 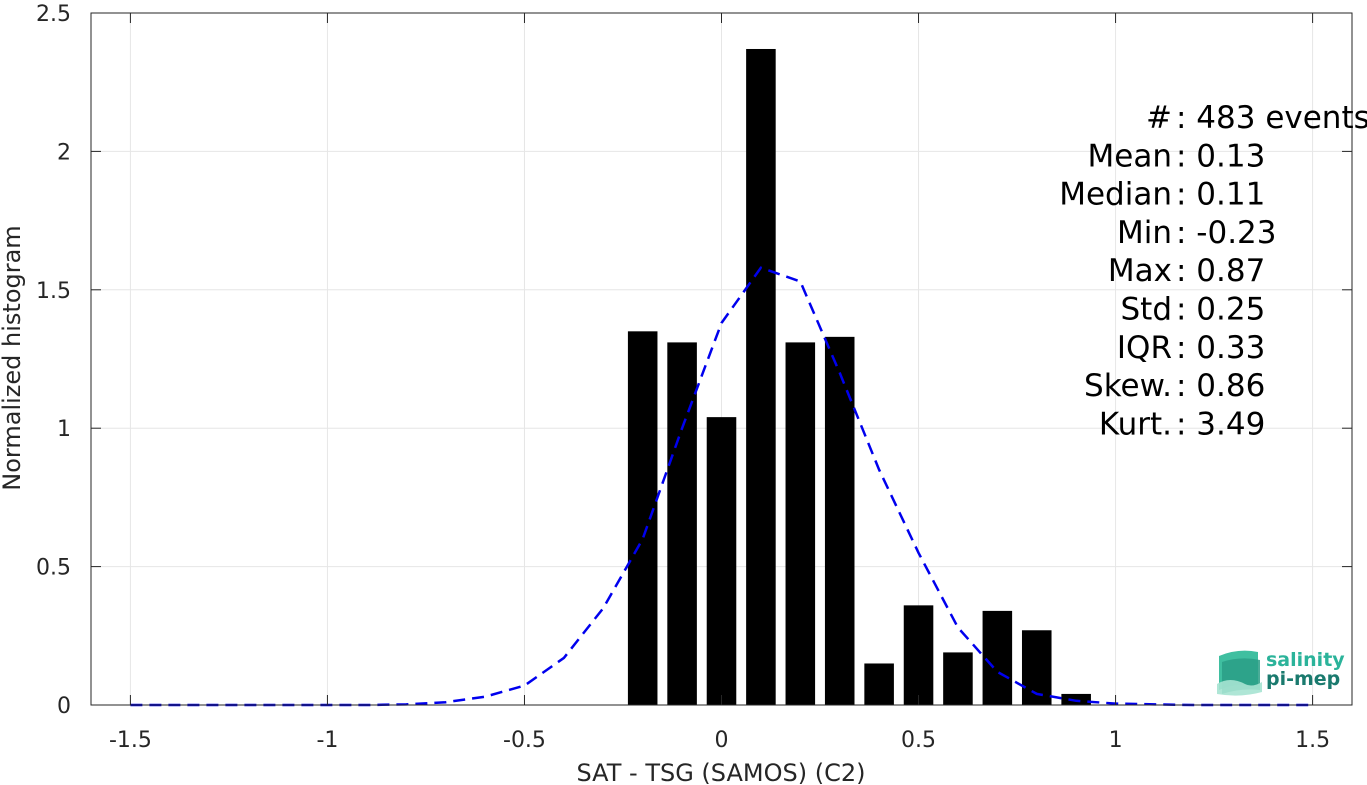 I want to click on x-tick-label: -0.5, so click(x=524, y=740).